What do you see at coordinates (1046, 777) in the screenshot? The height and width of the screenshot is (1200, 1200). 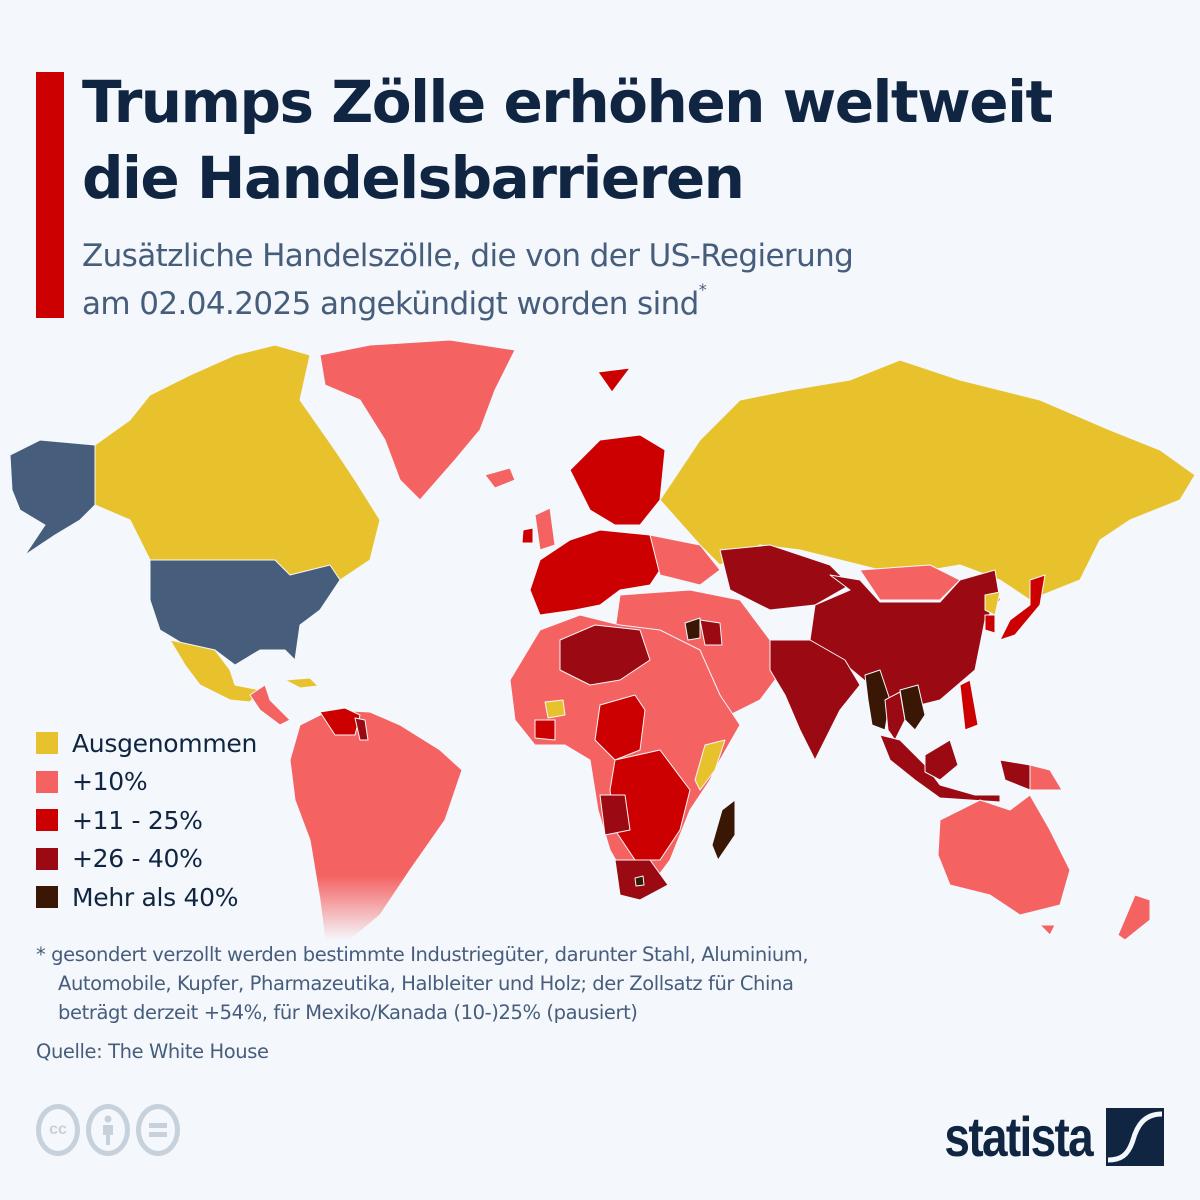 I see `region-papua-new-guinea` at bounding box center [1046, 777].